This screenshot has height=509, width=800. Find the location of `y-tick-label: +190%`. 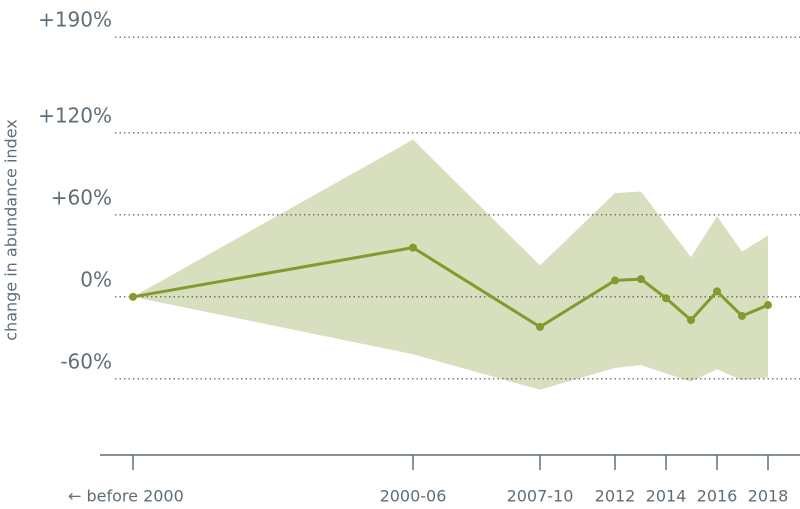

y-tick-label: +190% is located at coordinates (75, 20).